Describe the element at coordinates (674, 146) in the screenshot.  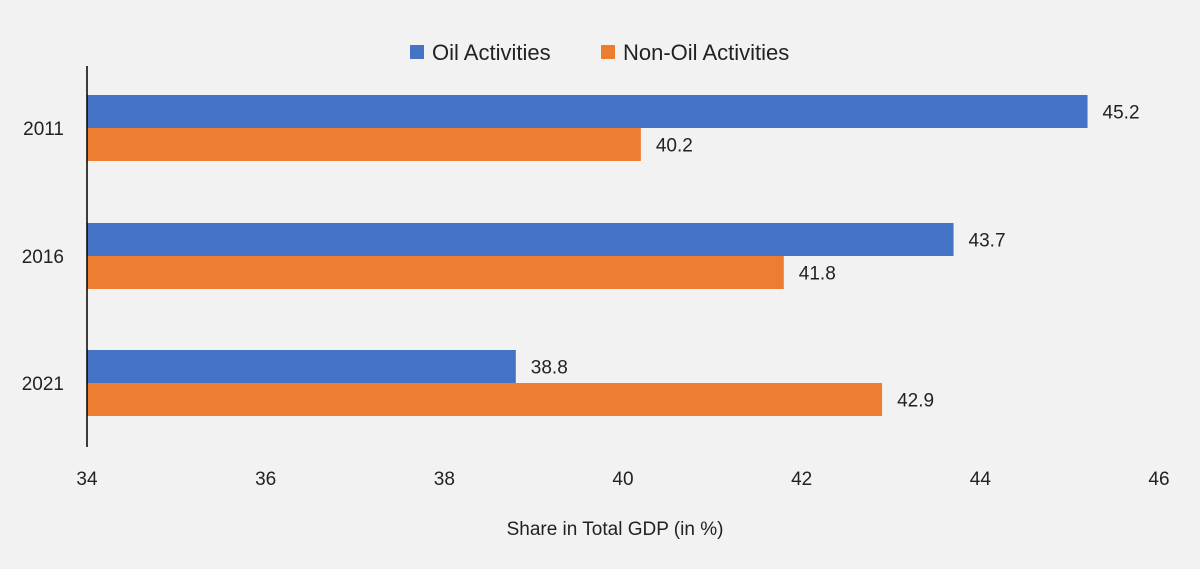
I see `data-label-non-oil-activities-2011: 40.2` at that location.